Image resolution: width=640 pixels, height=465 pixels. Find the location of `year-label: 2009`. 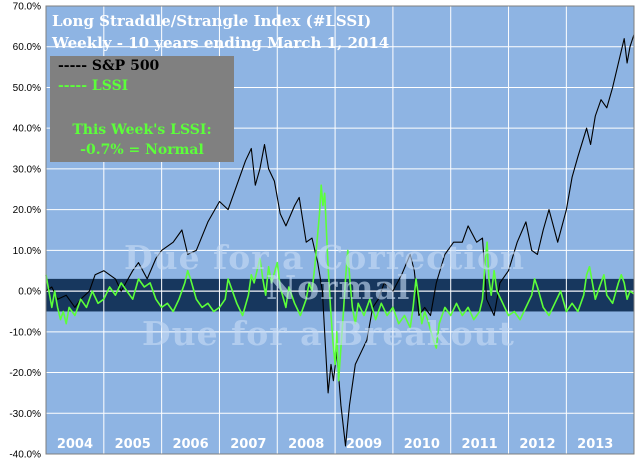

year-label: 2009 is located at coordinates (364, 444).